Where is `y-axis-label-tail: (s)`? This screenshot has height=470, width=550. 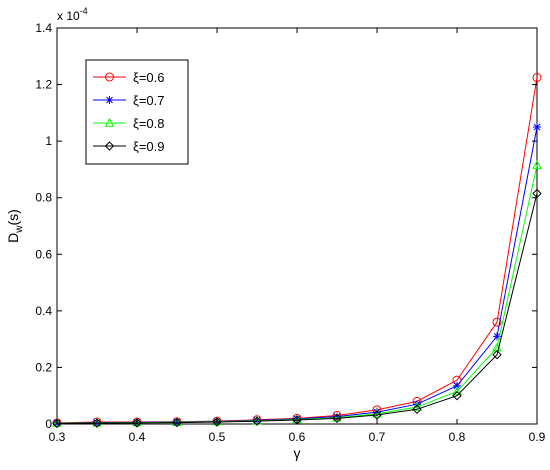
y-axis-label-tail: (s) is located at coordinates (13, 217).